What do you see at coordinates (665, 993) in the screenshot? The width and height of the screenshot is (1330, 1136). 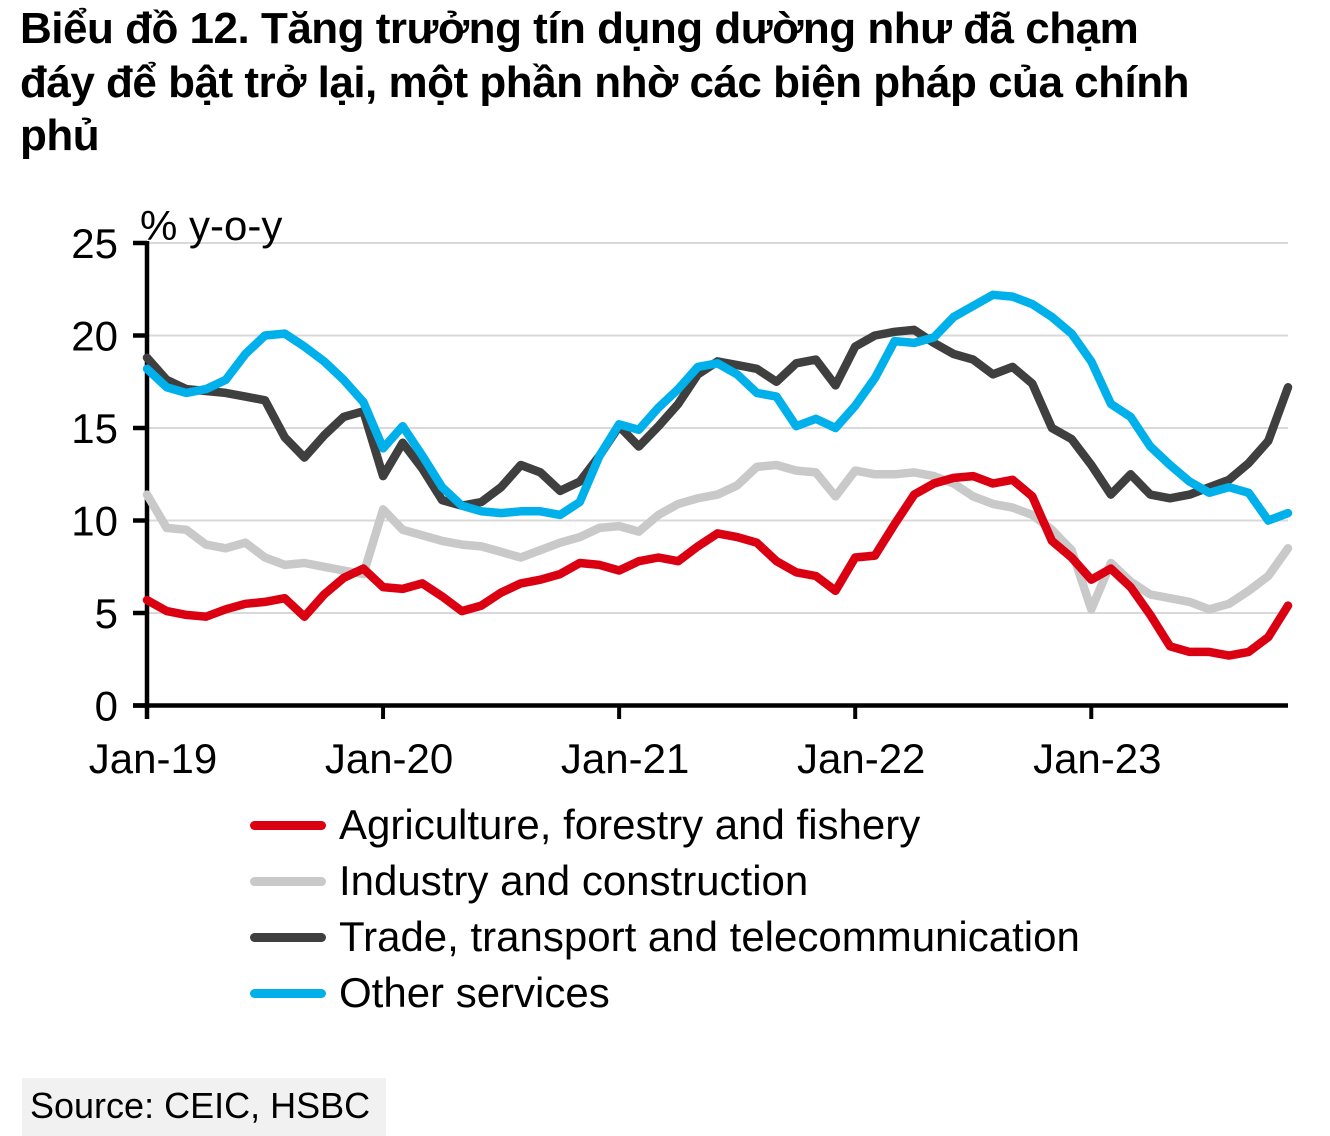 I see `legend-item: Other services` at bounding box center [665, 993].